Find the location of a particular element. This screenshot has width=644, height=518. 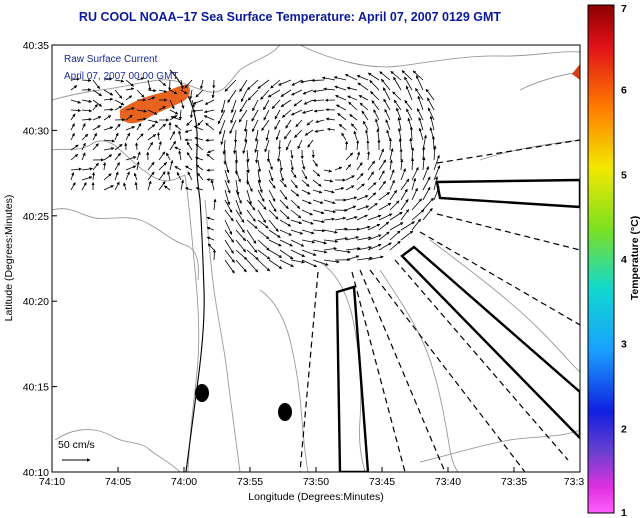

colorbar-tick-label: 4 is located at coordinates (624, 260).